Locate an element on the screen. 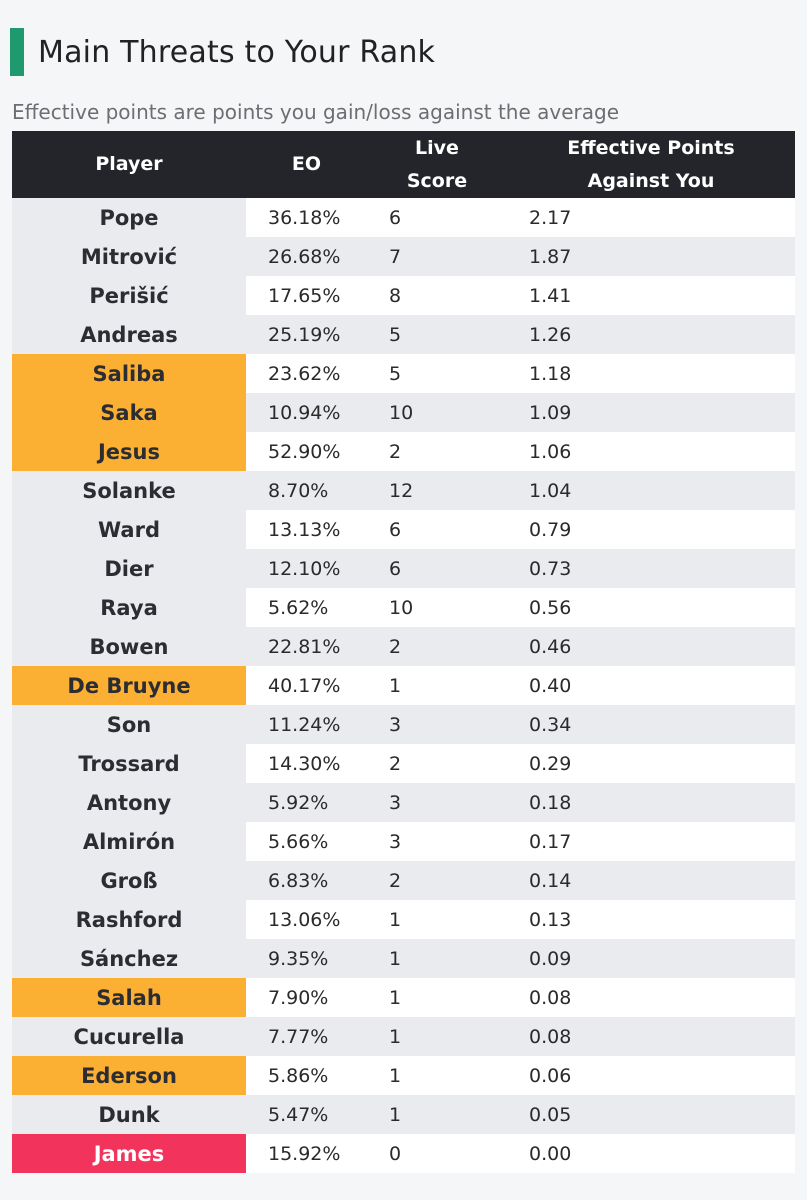 The image size is (807, 1200). live-score-cell: 8 is located at coordinates (437, 295).